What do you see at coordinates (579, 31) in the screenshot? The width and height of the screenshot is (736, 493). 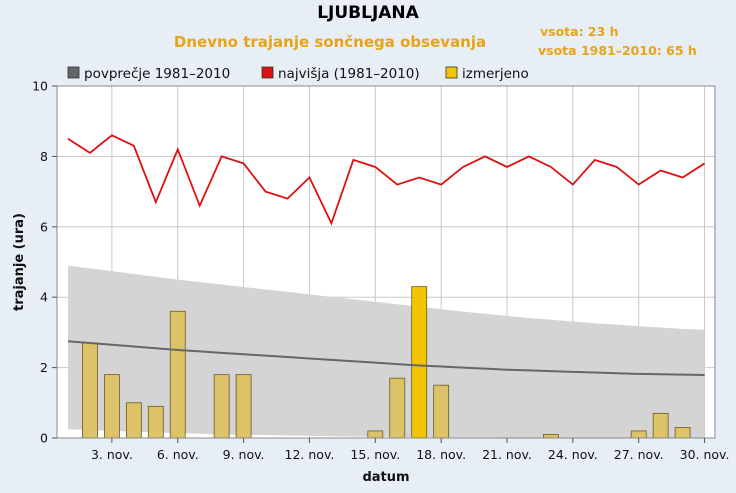 I see `sum-measured: vsota: 23 h` at bounding box center [579, 31].